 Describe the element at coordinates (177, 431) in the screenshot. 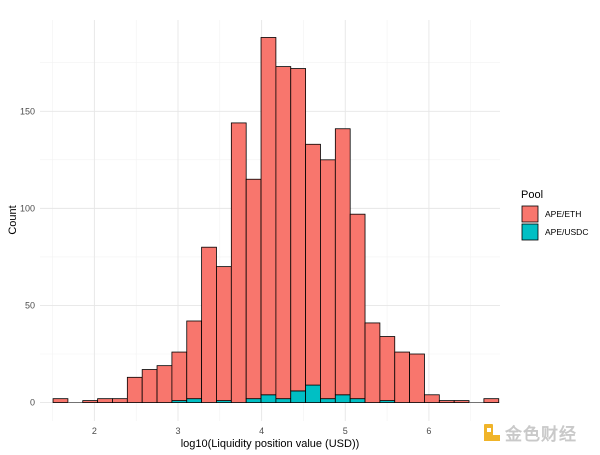

I see `x-tick-label: 3` at that location.